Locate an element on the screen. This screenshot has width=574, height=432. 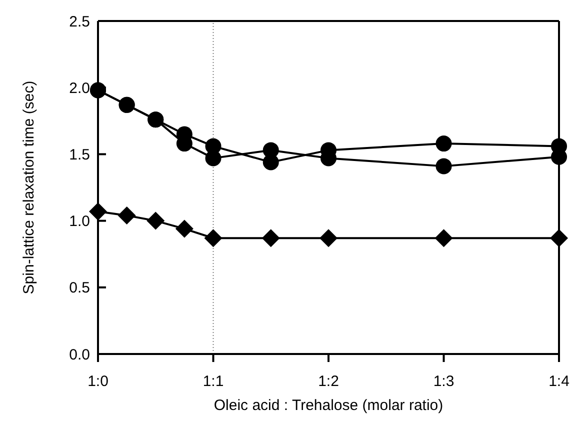
x-tick-label: 1:1 is located at coordinates (213, 381).